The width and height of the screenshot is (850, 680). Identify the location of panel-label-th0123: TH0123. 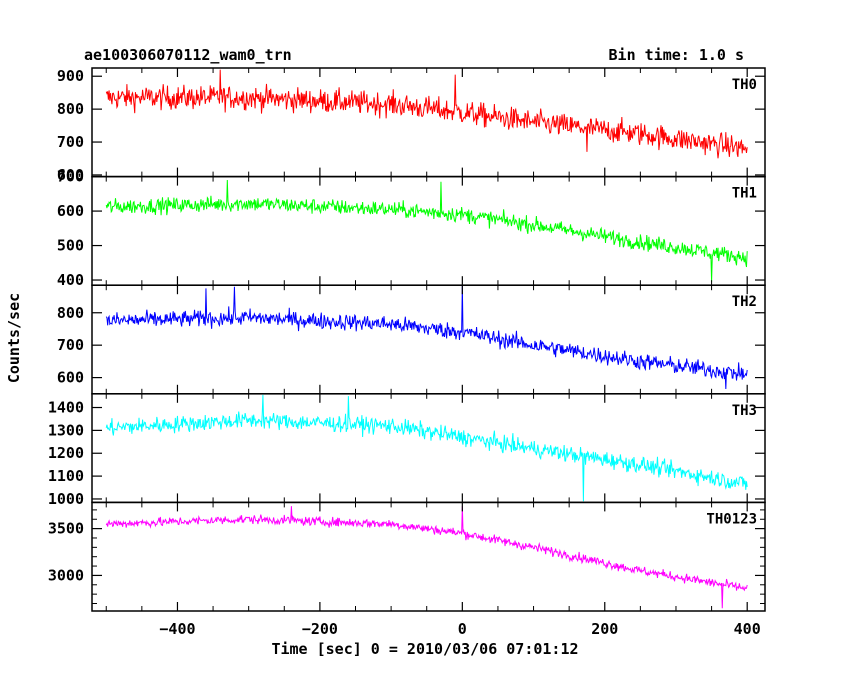
(731, 519).